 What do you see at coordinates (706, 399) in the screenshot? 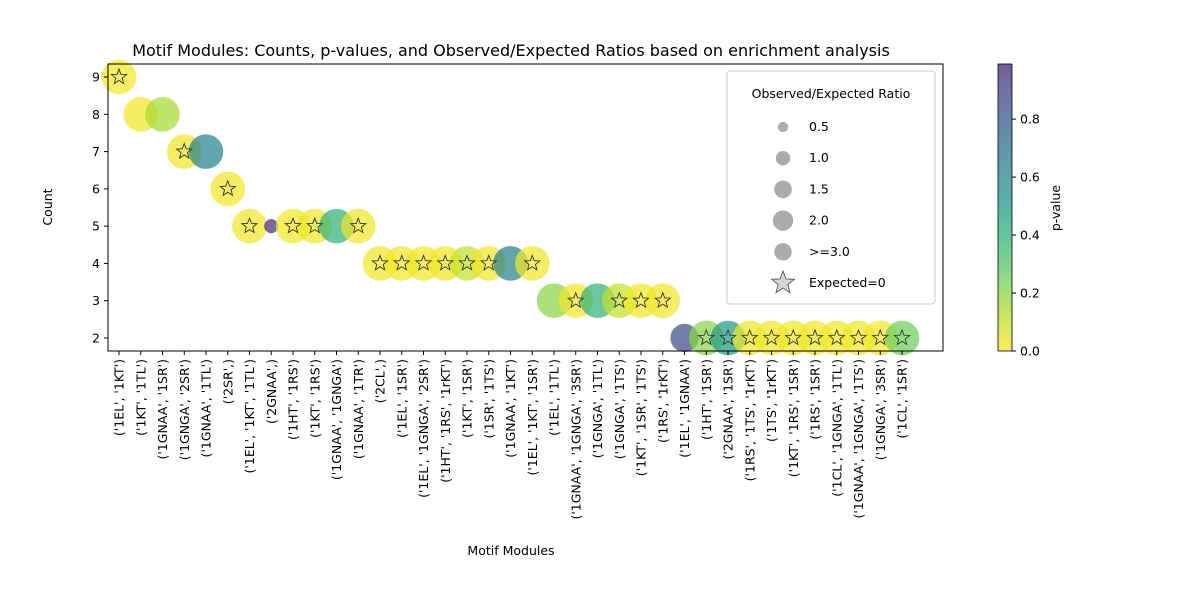
I see `x-tick-label: ('1HT', '1SR')` at bounding box center [706, 399].